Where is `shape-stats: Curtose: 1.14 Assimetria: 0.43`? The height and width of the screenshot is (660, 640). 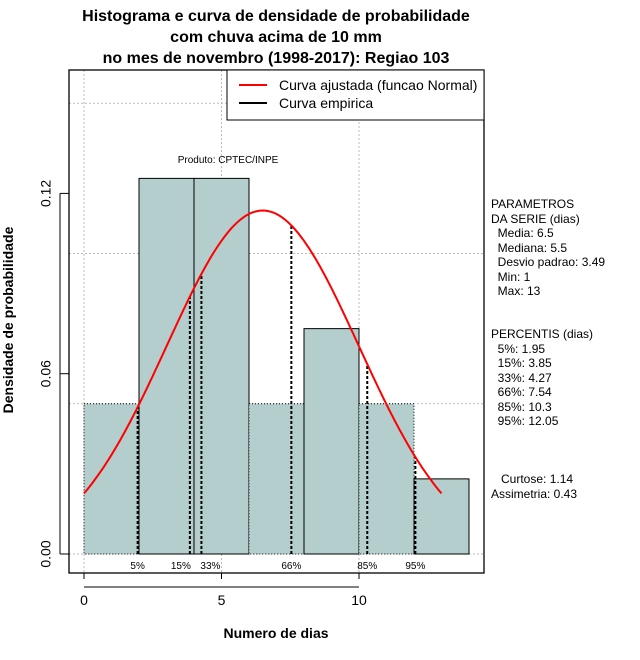 shape-stats: Curtose: 1.14 Assimetria: 0.43 is located at coordinates (534, 486).